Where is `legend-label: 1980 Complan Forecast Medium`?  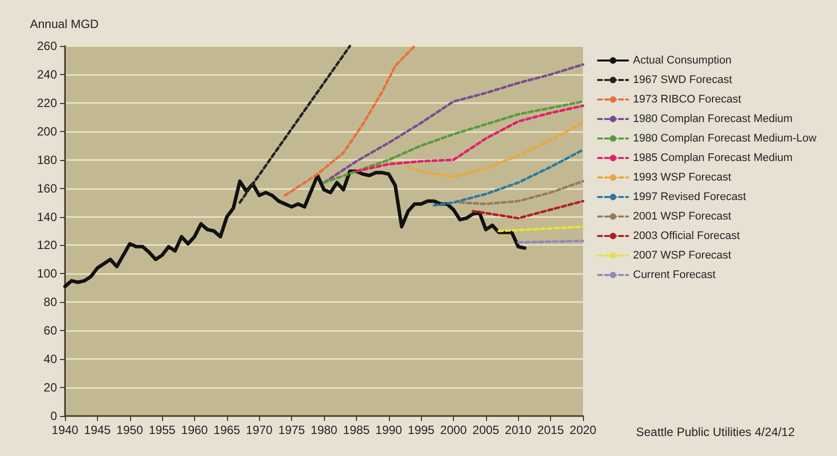 legend-label: 1980 Complan Forecast Medium is located at coordinates (713, 119).